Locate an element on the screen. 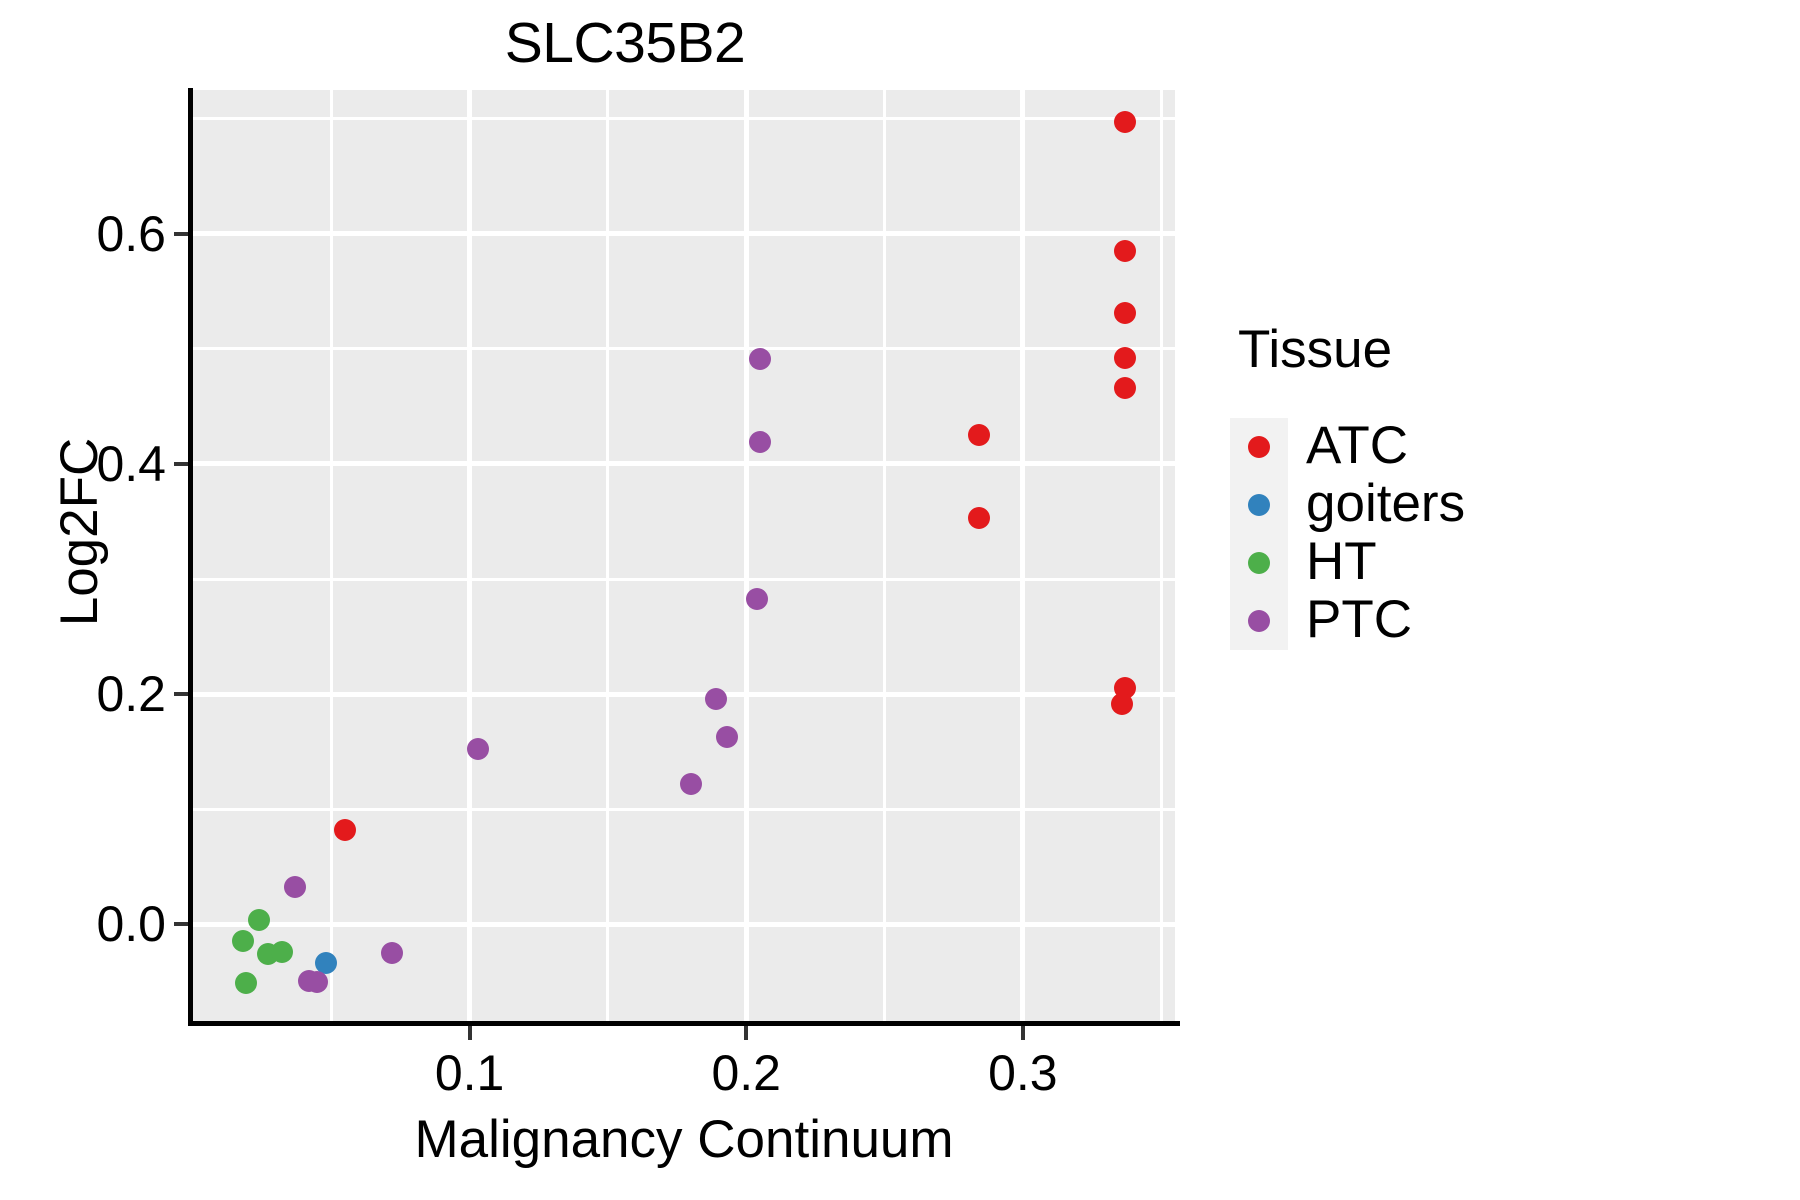 The image size is (1800, 1200). y-tick-label: 0.6 is located at coordinates (131, 233).